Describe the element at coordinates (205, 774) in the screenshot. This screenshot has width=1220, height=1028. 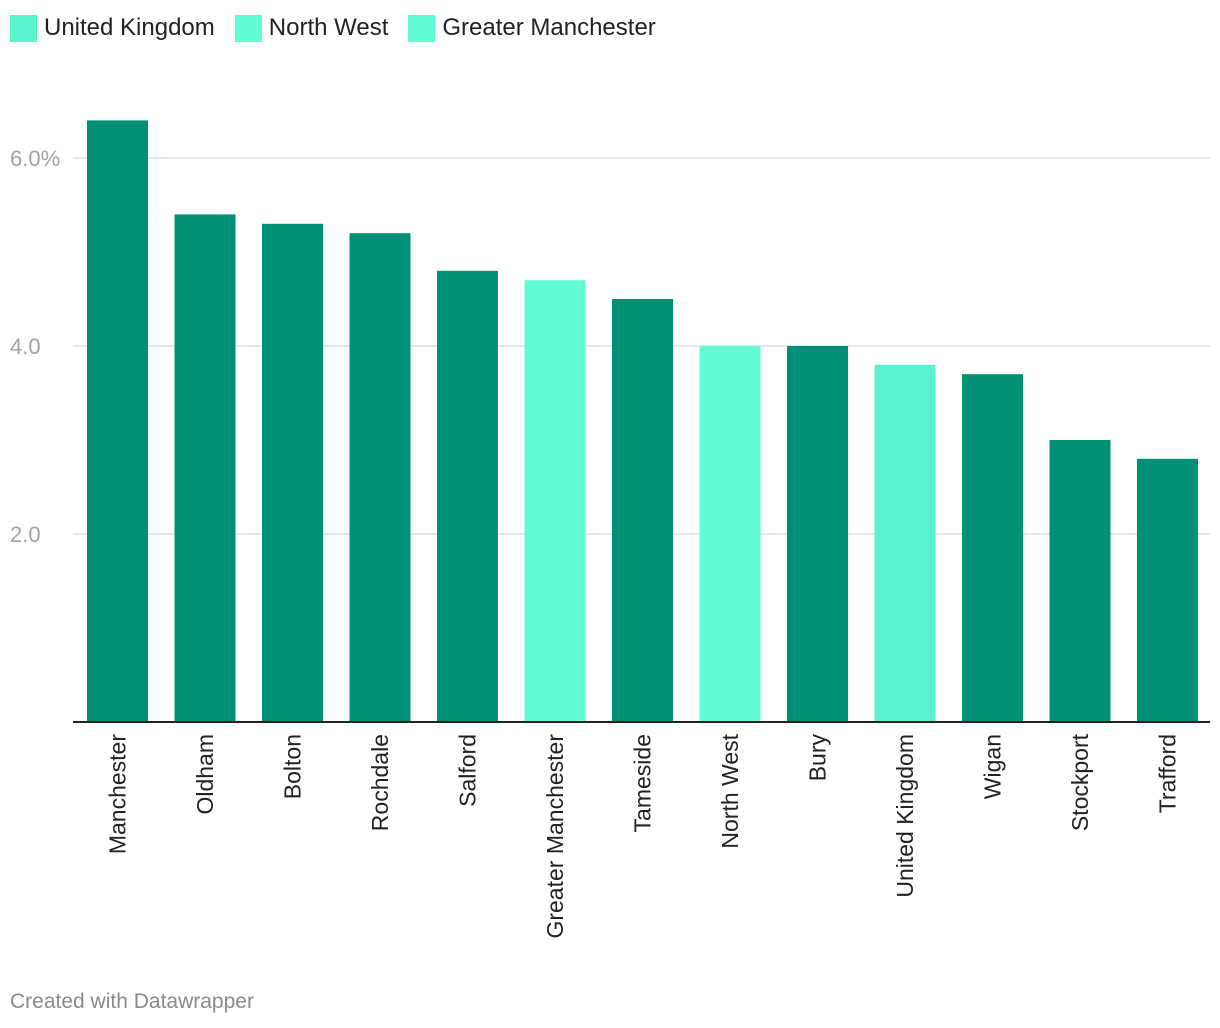
I see `x-category-label-oldham: Oldham` at that location.